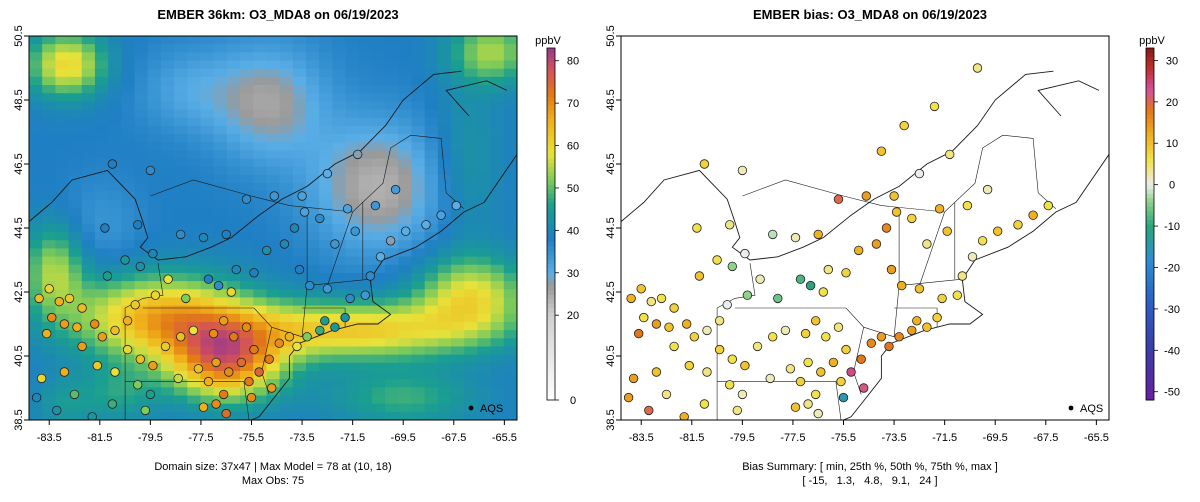 The image size is (1200, 502). What do you see at coordinates (1172, 103) in the screenshot?
I see `colorbar-tick-label: 20` at bounding box center [1172, 103].